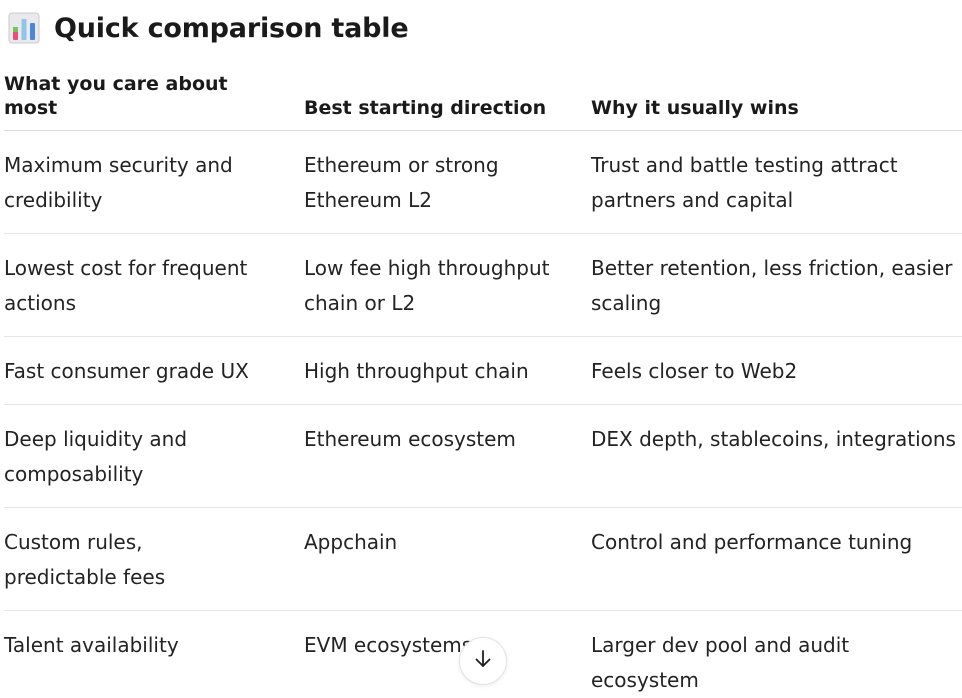 This screenshot has width=962, height=698. I want to click on column-header: Best starting direction, so click(425, 108).